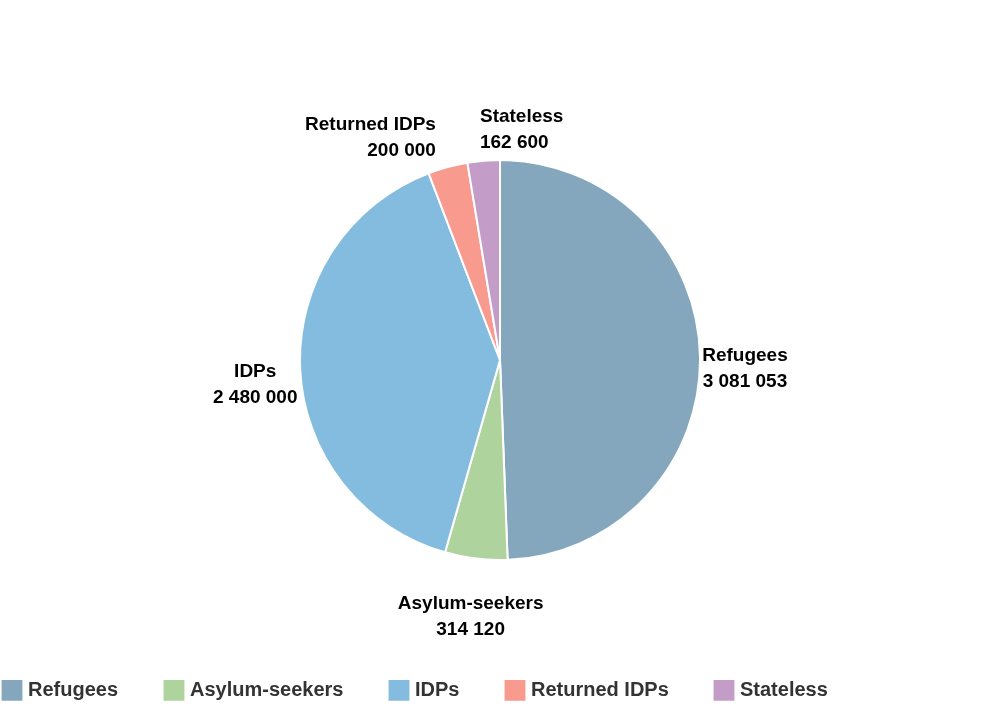 This screenshot has width=1006, height=722. Describe the element at coordinates (745, 355) in the screenshot. I see `slice-label: Refugees` at that location.